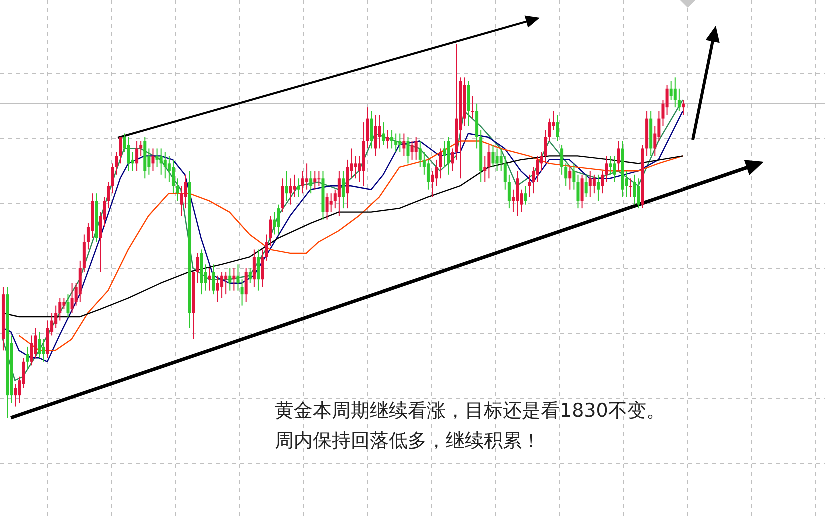 The image size is (825, 518). Describe the element at coordinates (470, 411) in the screenshot. I see `annotation: 黄金本周期继续看涨，目标还是看1830不变。` at that location.